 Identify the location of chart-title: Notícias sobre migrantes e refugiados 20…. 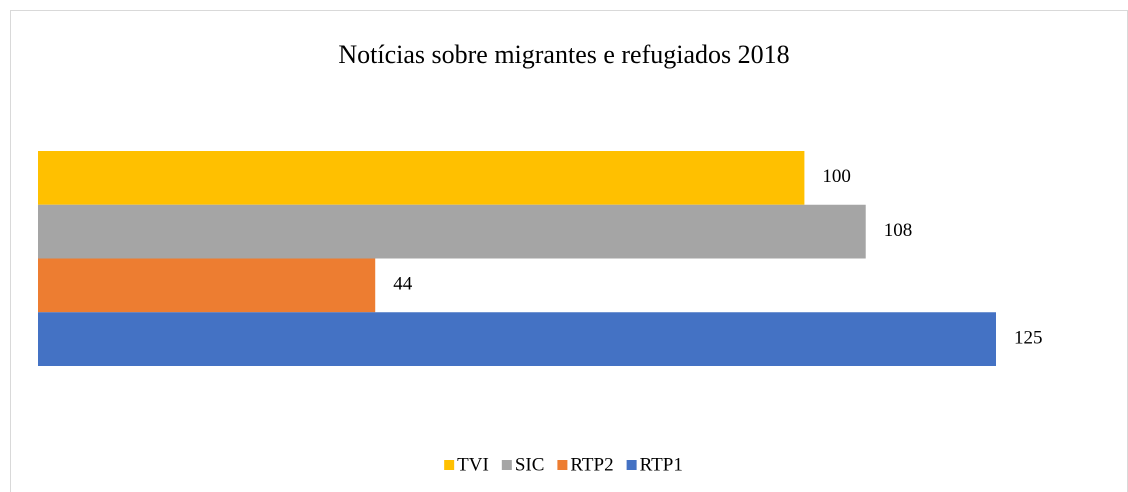
(563, 54).